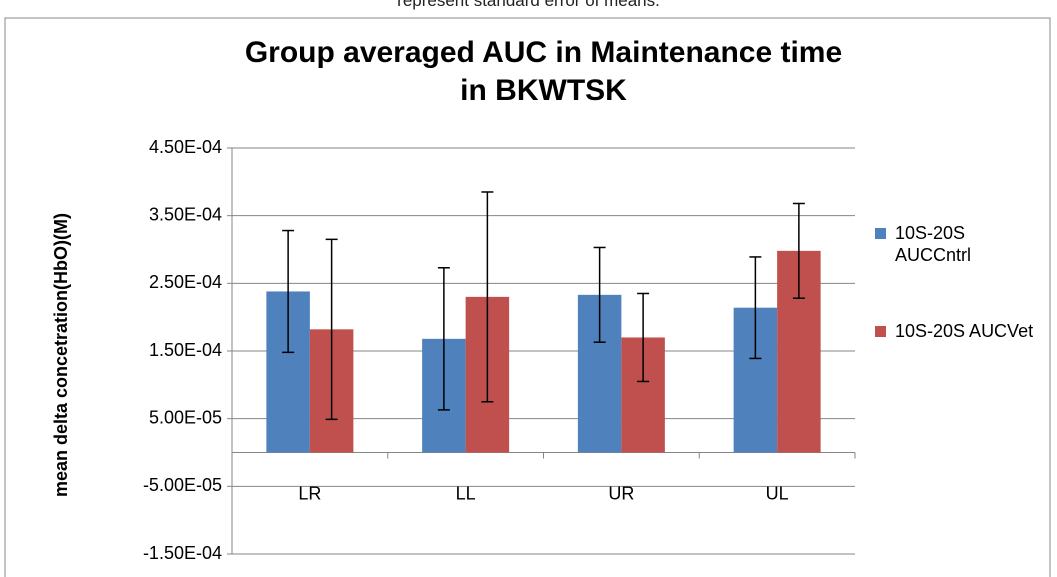 This screenshot has width=1057, height=577. Describe the element at coordinates (528, 5) in the screenshot. I see `note: represent standard error of means.` at that location.